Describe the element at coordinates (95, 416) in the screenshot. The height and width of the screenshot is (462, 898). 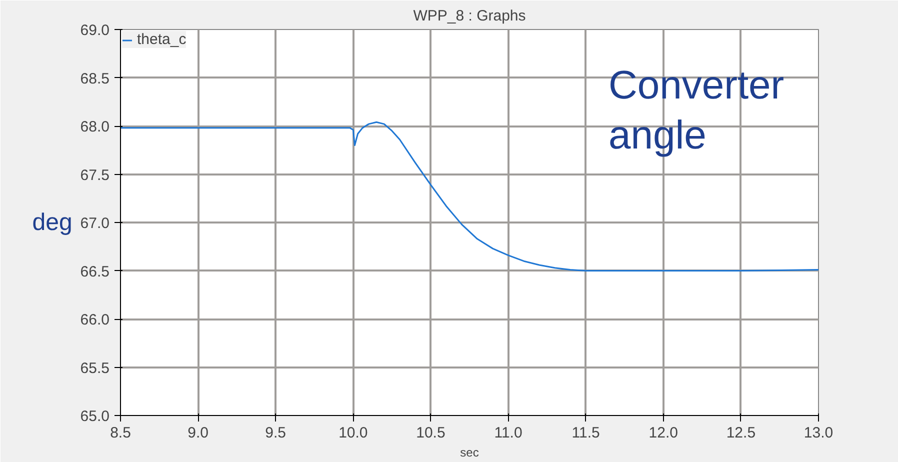
I see `y-tick-label: 65.0` at that location.